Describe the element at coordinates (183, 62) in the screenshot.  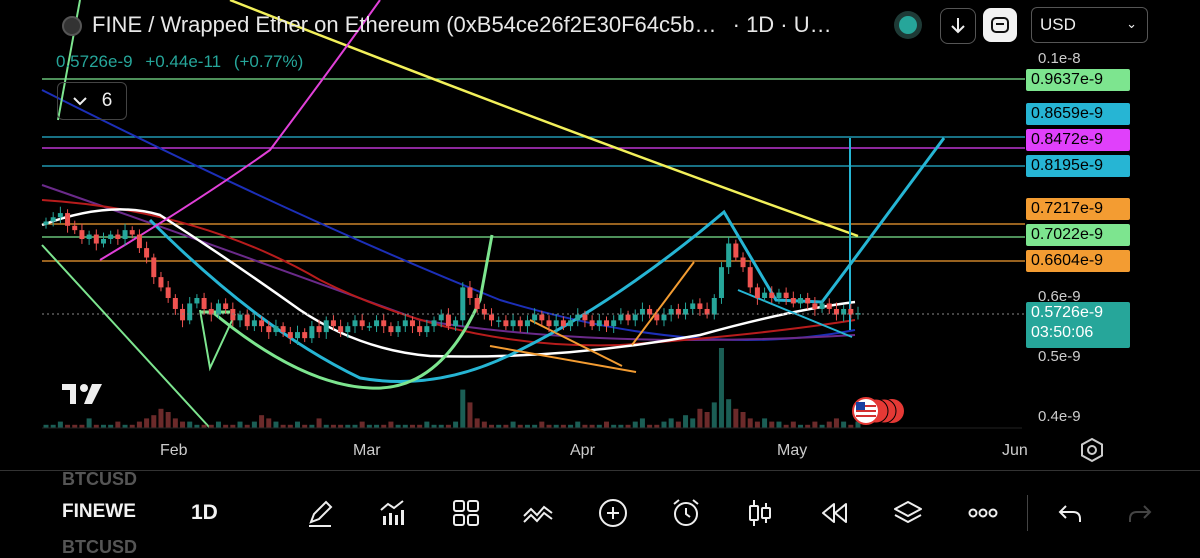
I see `price-summary: 0.5726e-9 +0.44e-11 (+0.77%)` at that location.